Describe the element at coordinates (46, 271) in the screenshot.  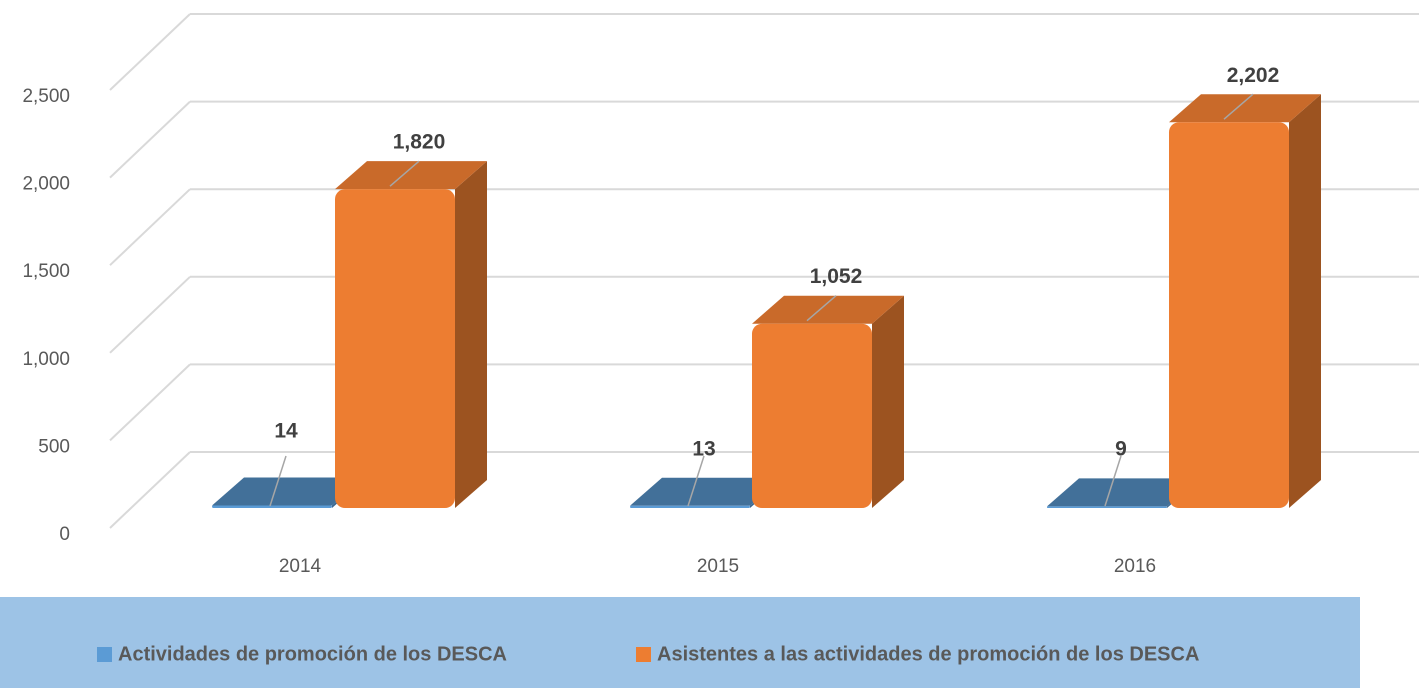
I see `y-tick-label: 1,500` at that location.